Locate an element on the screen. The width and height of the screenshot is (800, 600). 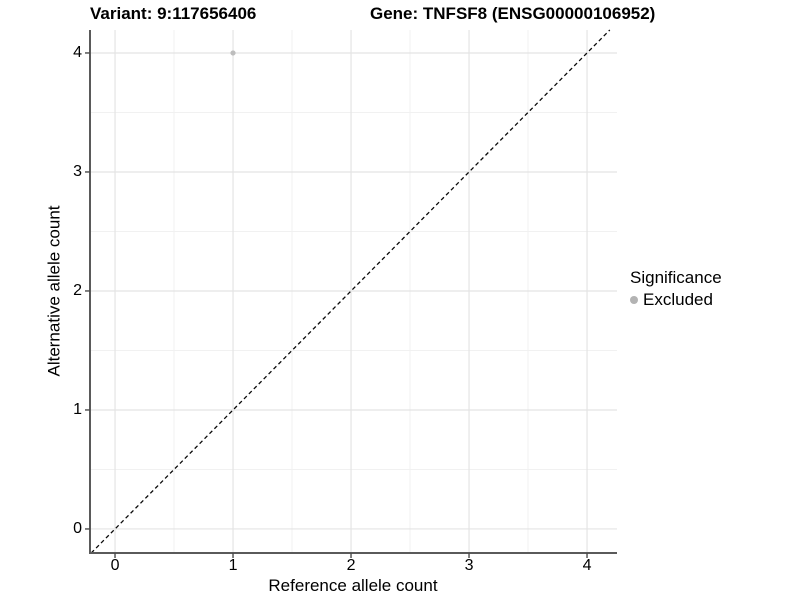
legend-item-label: Excluded is located at coordinates (678, 299).